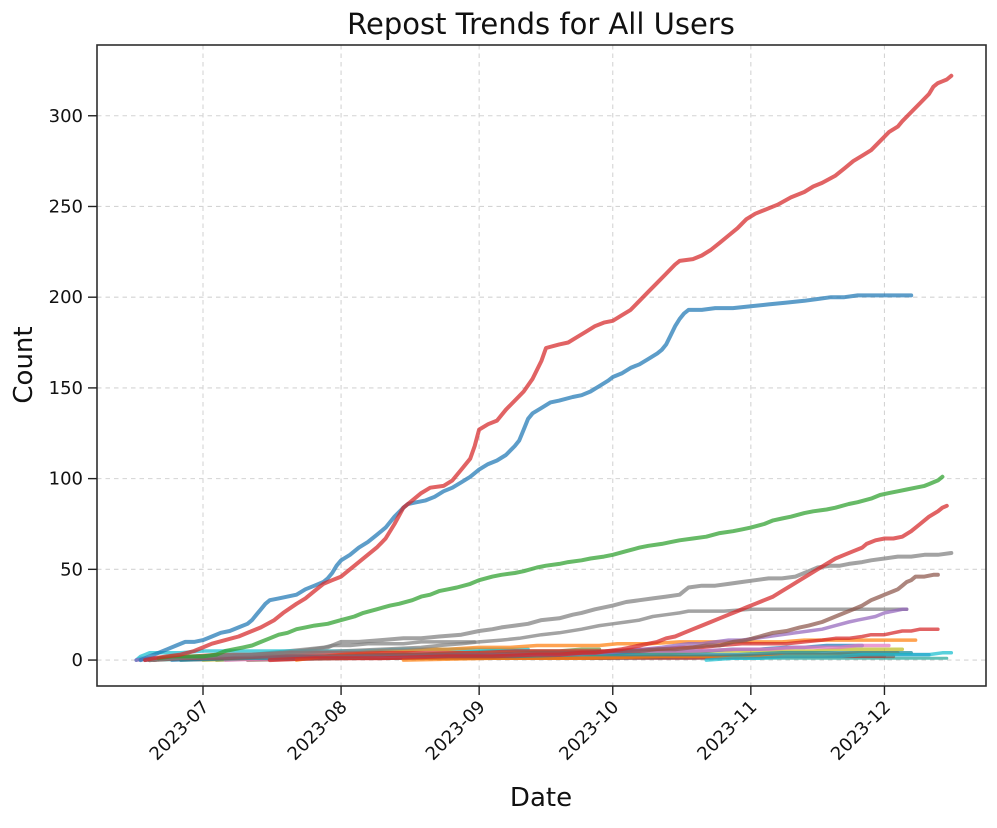  What do you see at coordinates (71, 569) in the screenshot?
I see `y-tick-label: 50` at bounding box center [71, 569].